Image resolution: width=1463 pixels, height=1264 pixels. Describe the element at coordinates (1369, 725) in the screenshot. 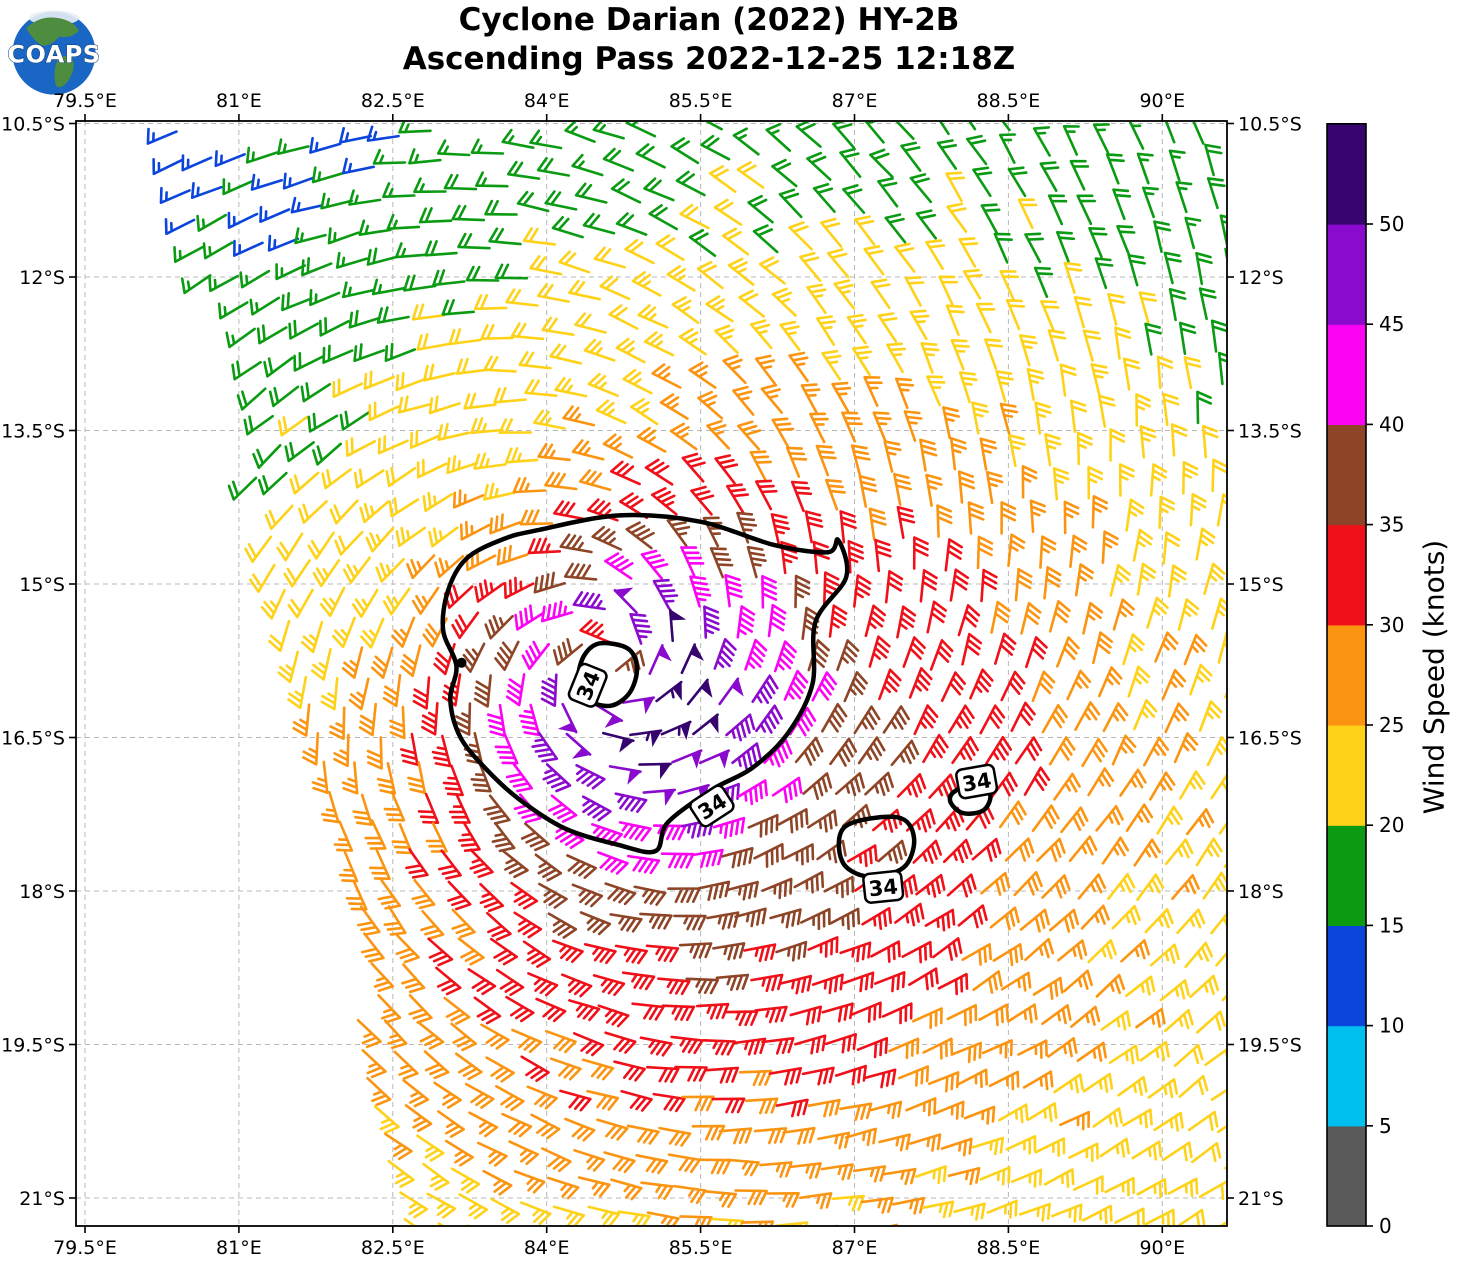

I see `colorbar-ticks` at that location.